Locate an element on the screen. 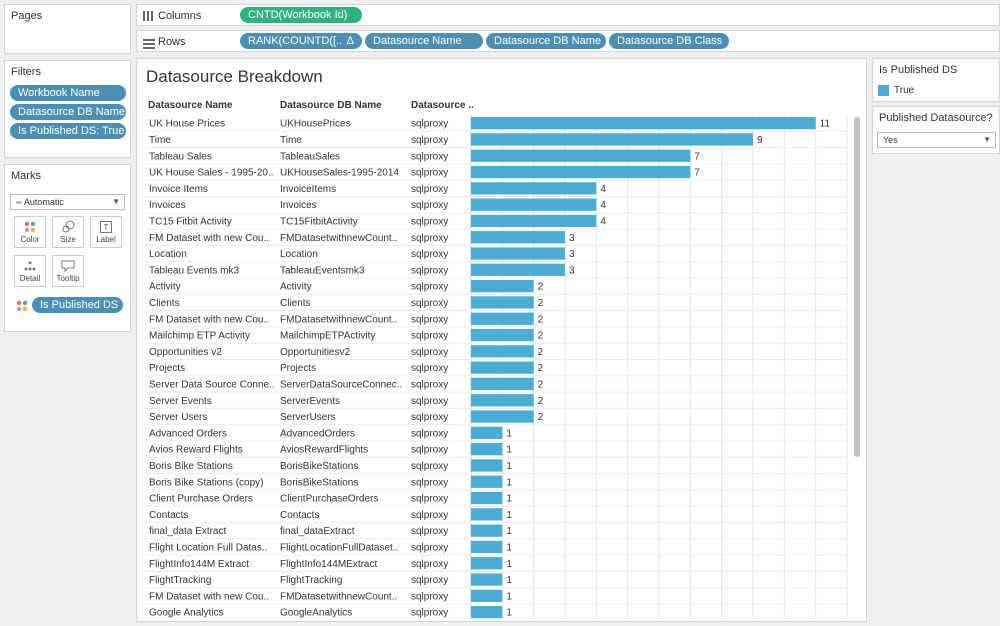 This screenshot has height=626, width=1000. row-datasource-db-name: Location is located at coordinates (299, 254).